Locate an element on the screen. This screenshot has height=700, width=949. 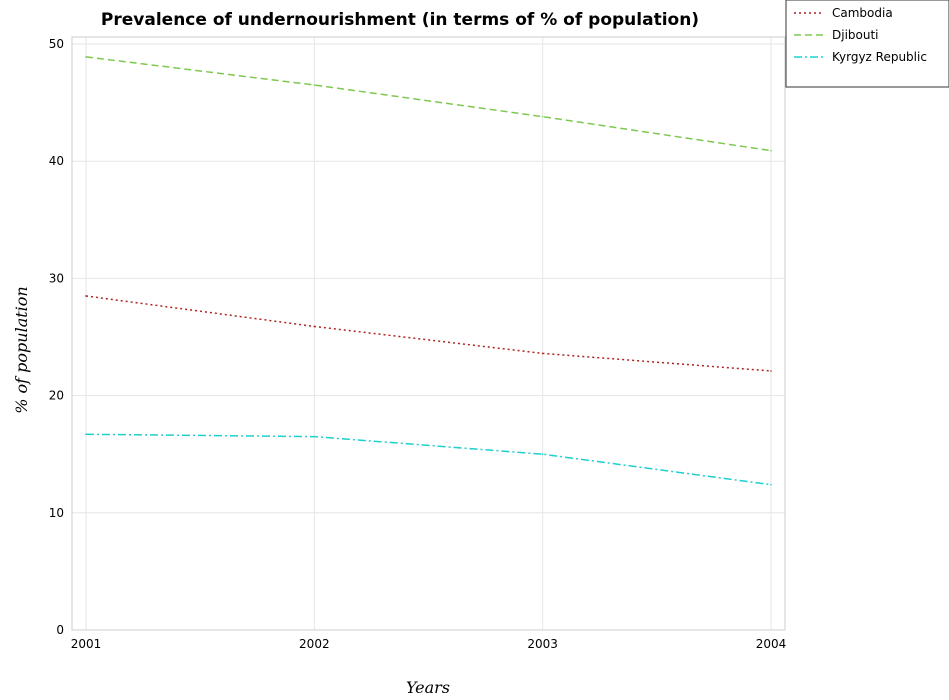
legend-box is located at coordinates (867, 44).